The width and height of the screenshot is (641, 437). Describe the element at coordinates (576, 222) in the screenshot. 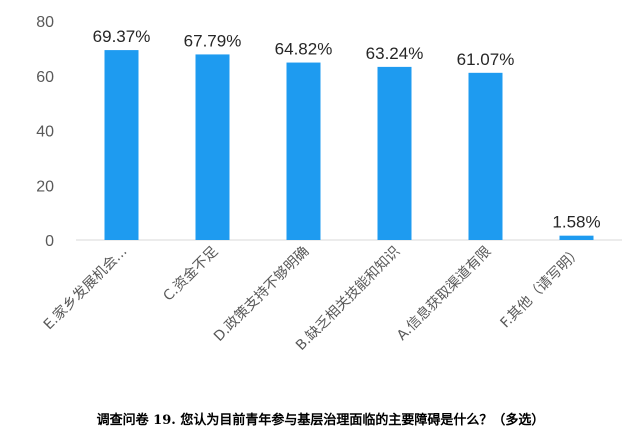

I see `data-label: 1.58%` at that location.